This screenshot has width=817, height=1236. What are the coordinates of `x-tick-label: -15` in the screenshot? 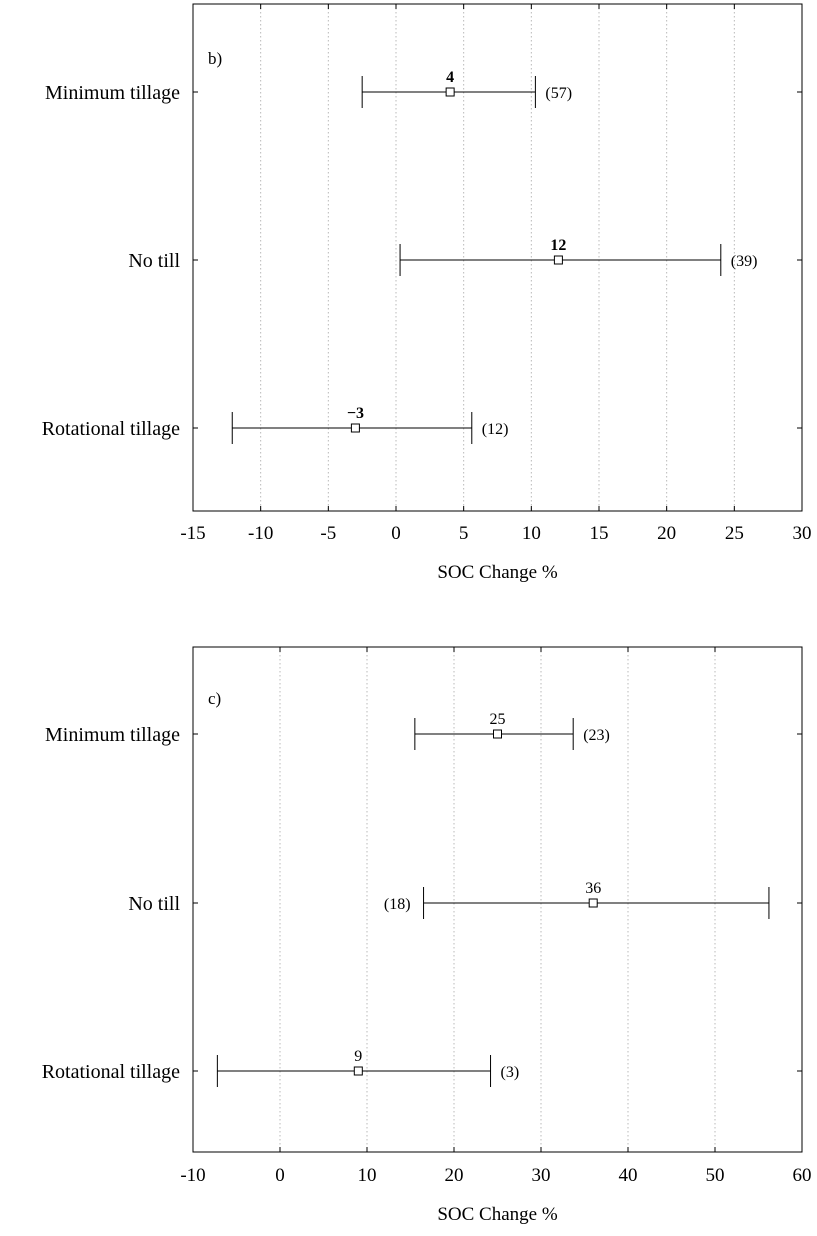 It's located at (192, 533).